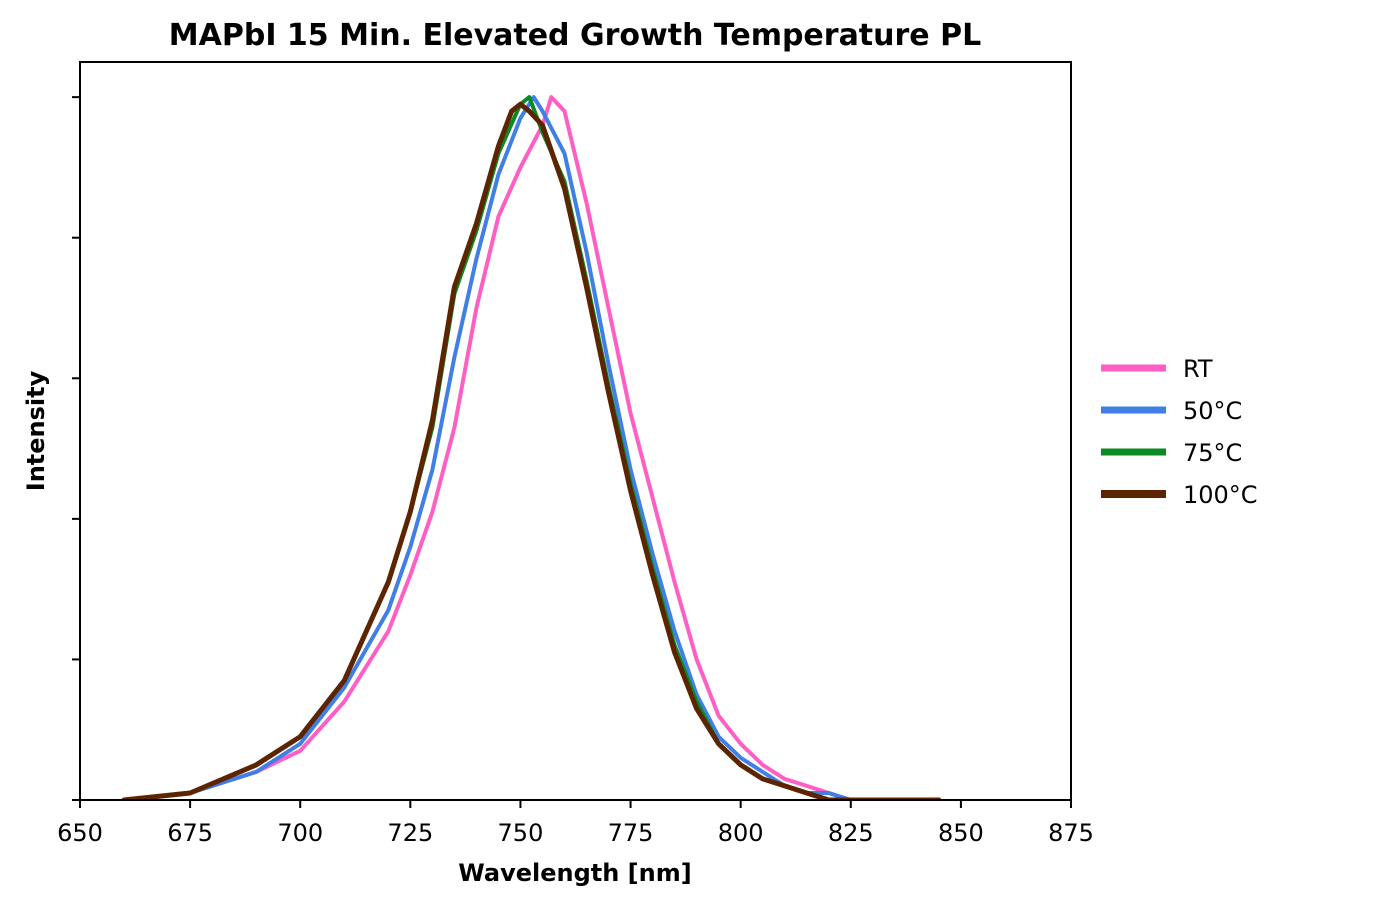  Describe the element at coordinates (1198, 369) in the screenshot. I see `legend-label: RT` at that location.